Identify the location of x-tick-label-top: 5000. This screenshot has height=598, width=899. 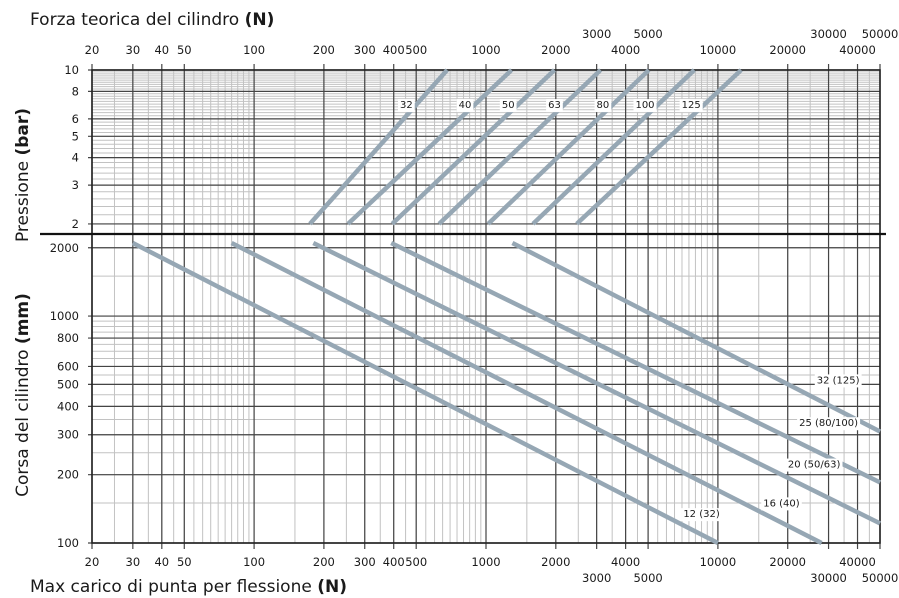
(647, 34).